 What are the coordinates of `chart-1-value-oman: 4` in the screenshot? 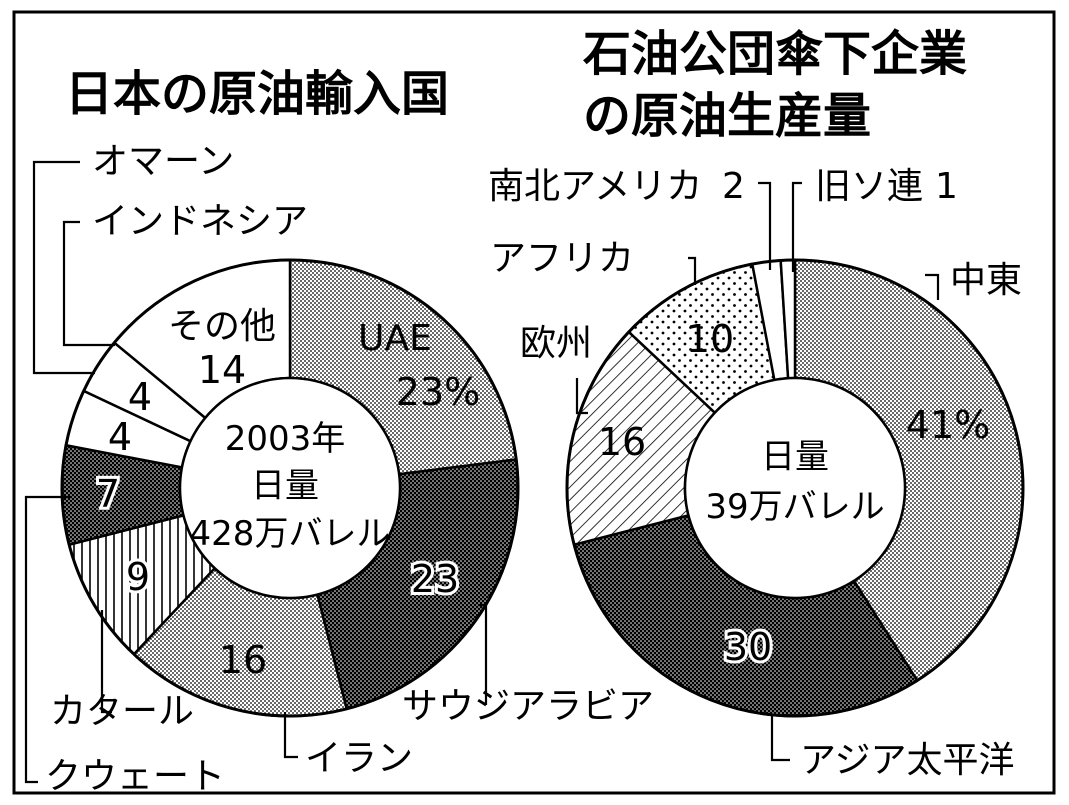 It's located at (140, 397).